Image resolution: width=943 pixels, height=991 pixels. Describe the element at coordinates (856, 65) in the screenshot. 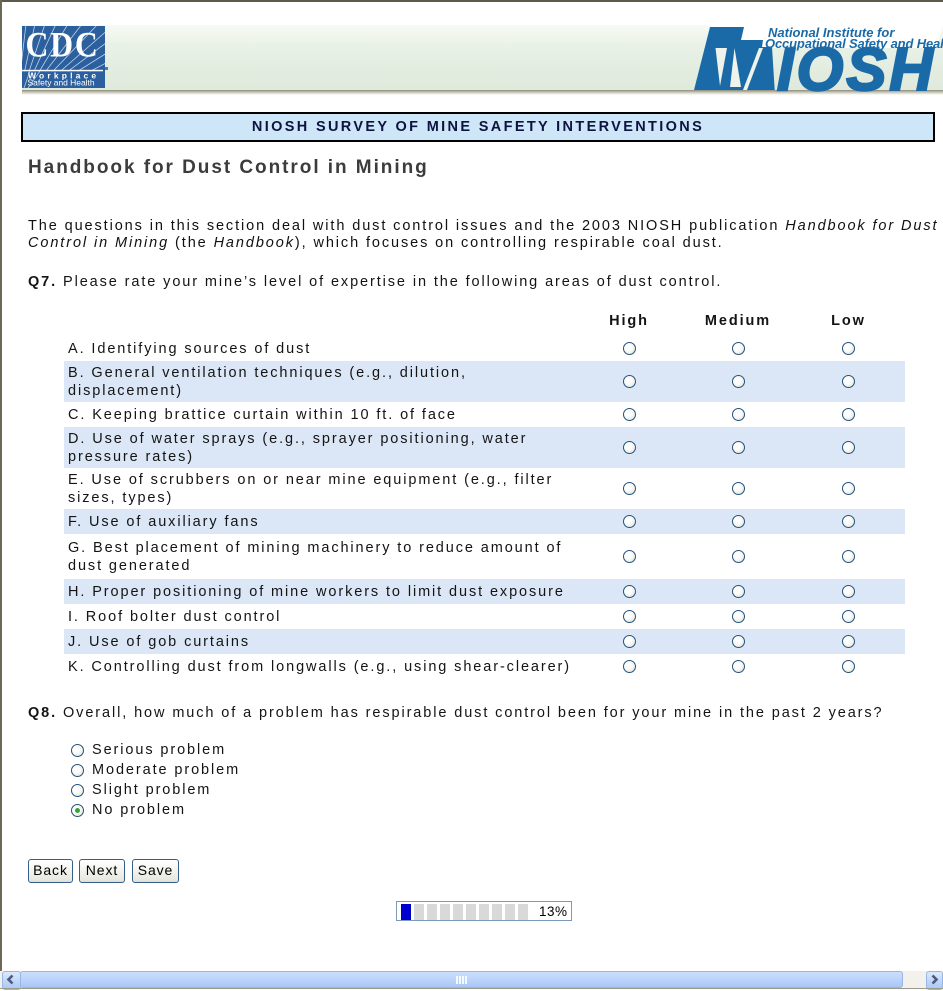

I see `svg-text: IOSH` at that location.